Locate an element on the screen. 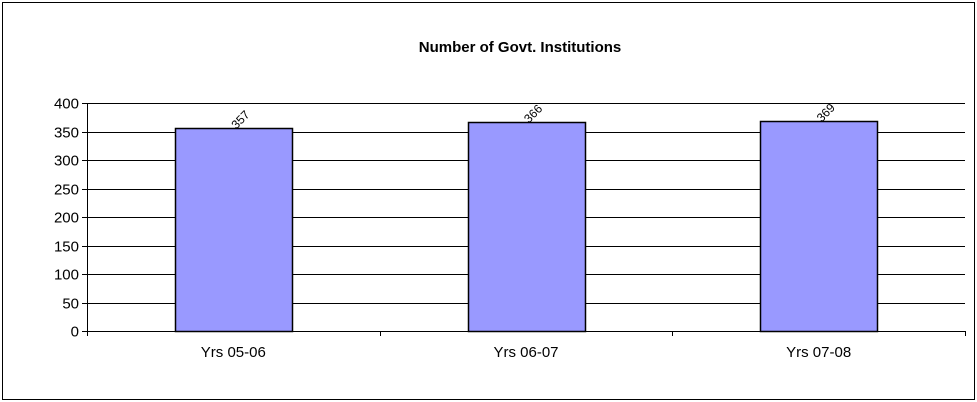 The height and width of the screenshot is (402, 977). y-tick-label: 350 is located at coordinates (66, 133).